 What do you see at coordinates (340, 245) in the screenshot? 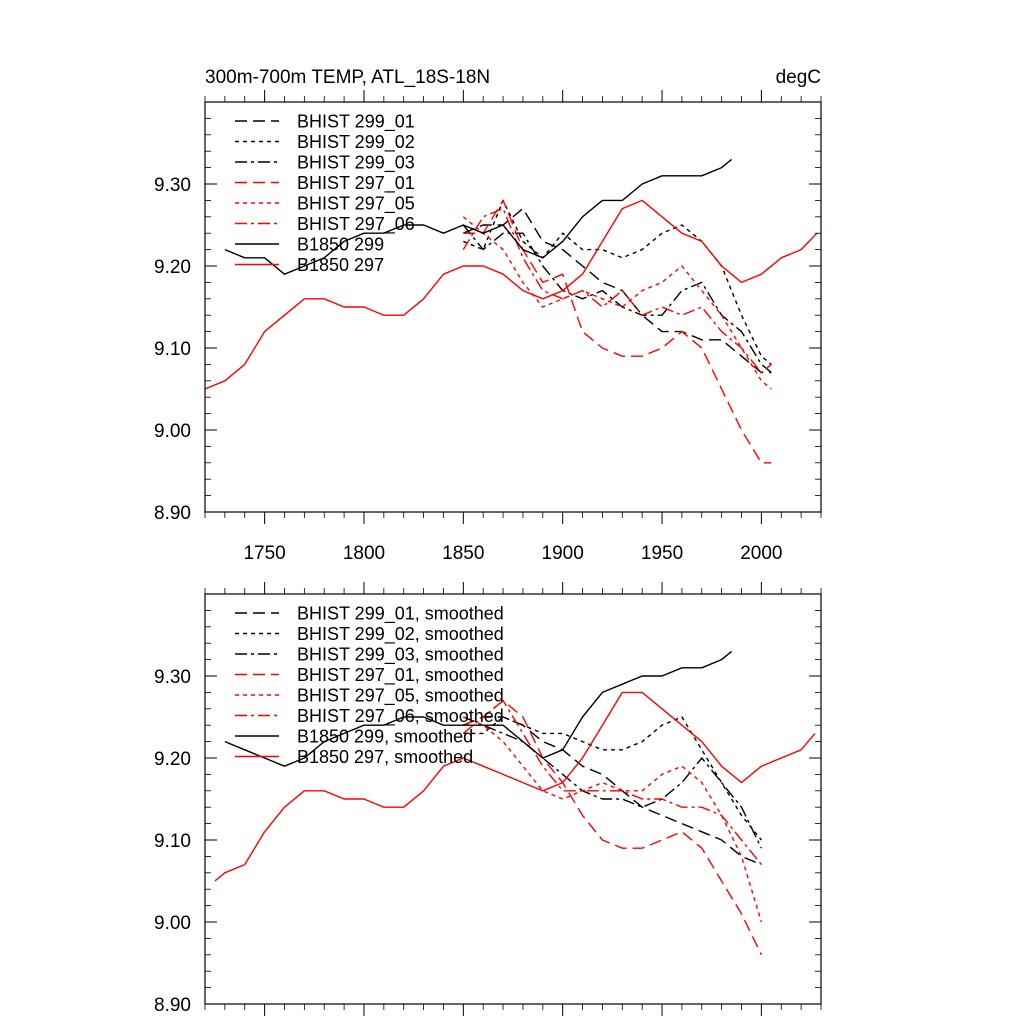
I see `legend-label: B1850 299` at bounding box center [340, 245].